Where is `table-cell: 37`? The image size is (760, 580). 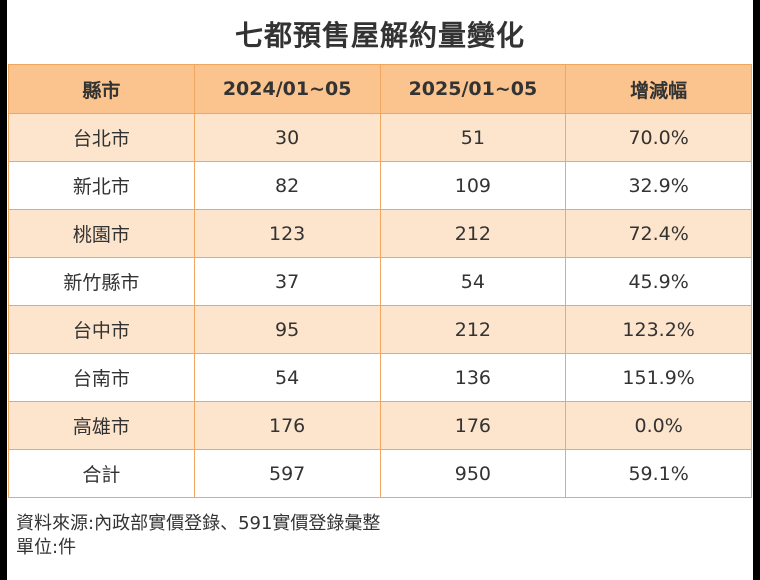 table-cell: 37 is located at coordinates (287, 281).